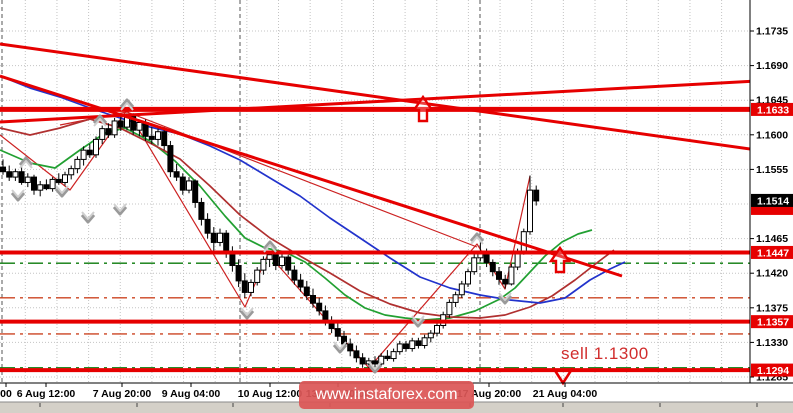  I want to click on price-tag-red-label: 1.1294, so click(773, 371).